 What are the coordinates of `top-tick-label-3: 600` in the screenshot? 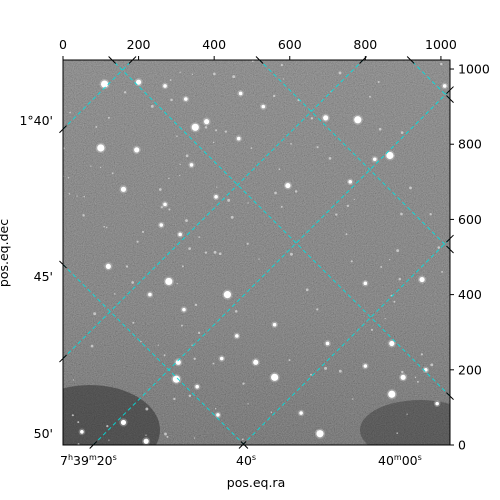 It's located at (290, 44).